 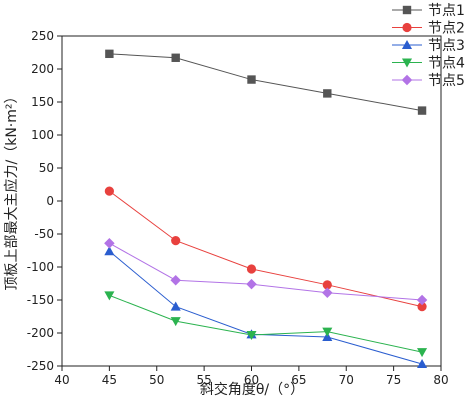 What do you see at coordinates (46, 168) in the screenshot?
I see `y-tick-label: 50` at bounding box center [46, 168].